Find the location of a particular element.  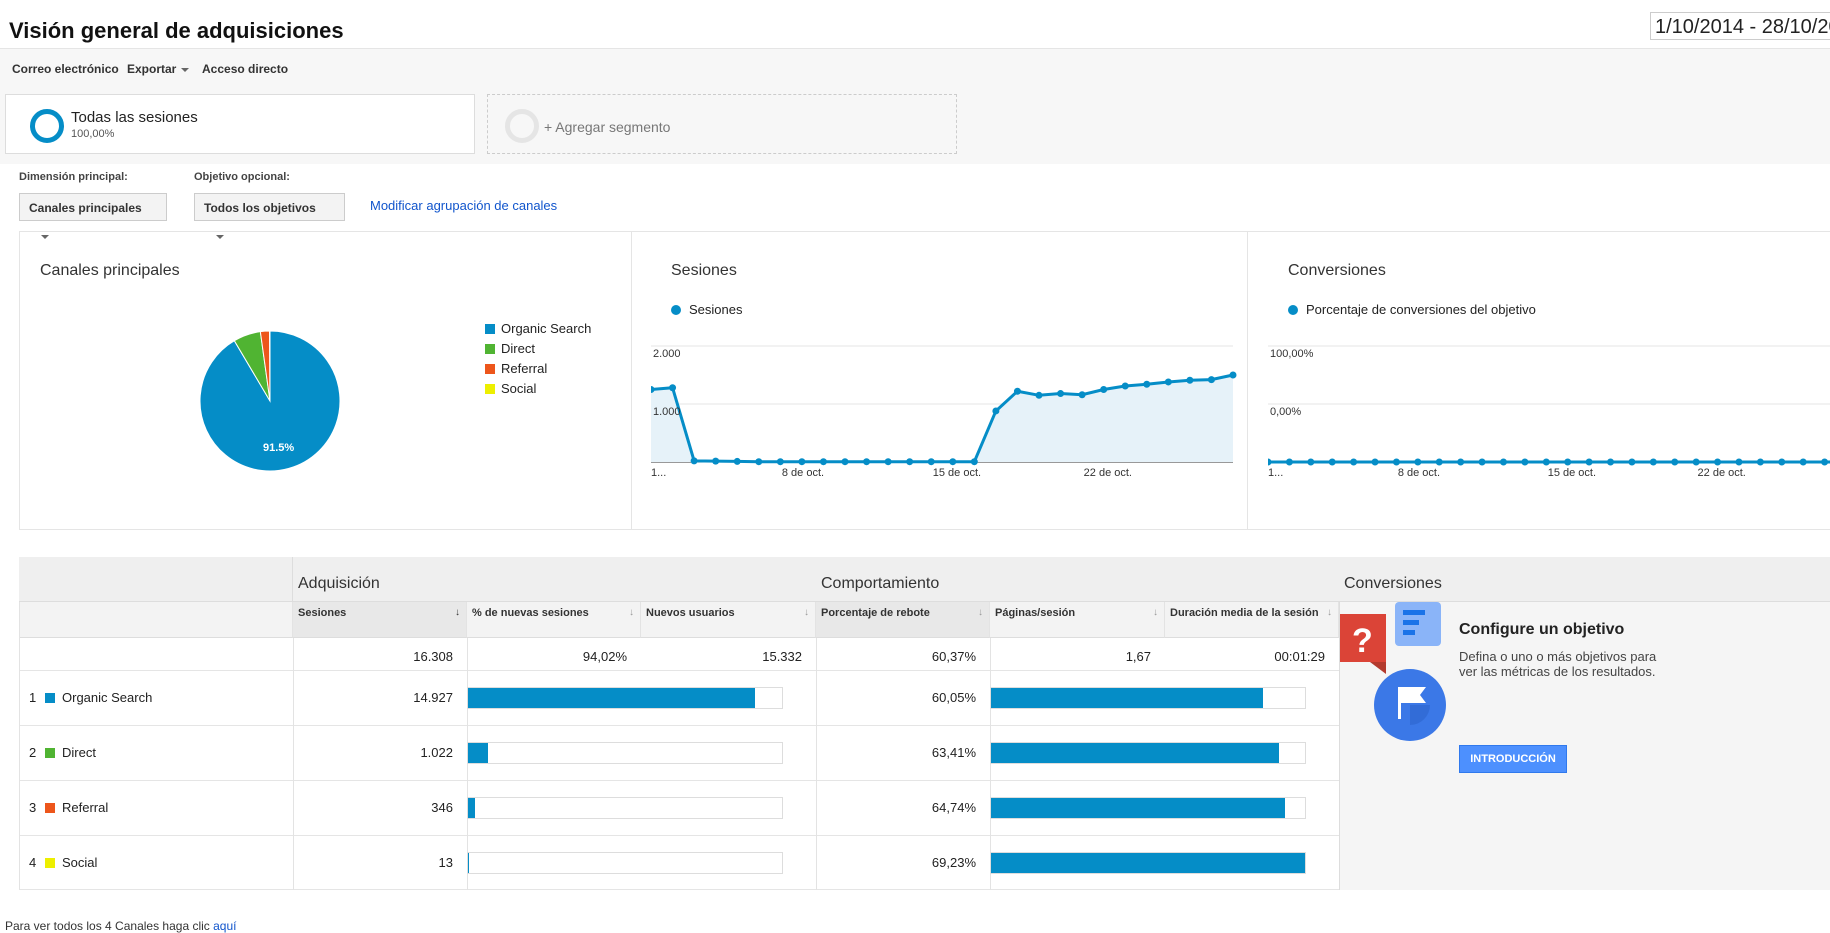

shortcut-button: Acceso directo is located at coordinates (245, 69).